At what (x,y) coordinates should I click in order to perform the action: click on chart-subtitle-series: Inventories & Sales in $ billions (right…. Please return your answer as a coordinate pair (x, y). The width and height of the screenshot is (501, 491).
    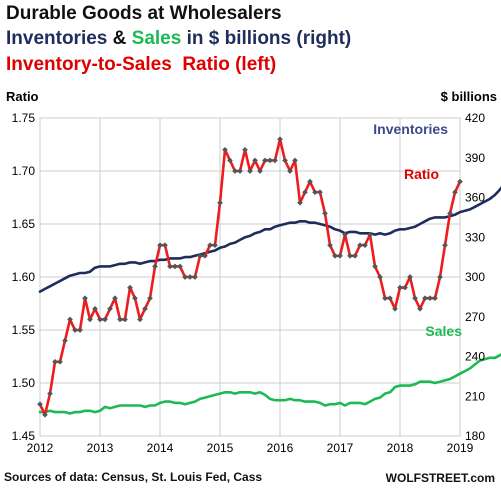
    Looking at the image, I should click on (178, 39).